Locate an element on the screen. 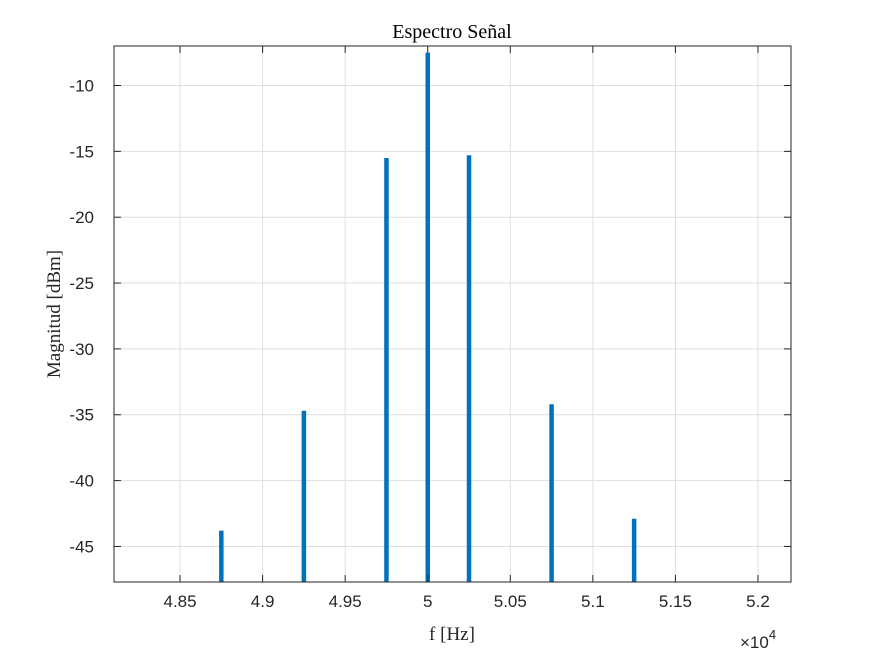  y-tick-labels: -45 -40 -35 -30 -25 -20 -15 -10 is located at coordinates (81, 317).